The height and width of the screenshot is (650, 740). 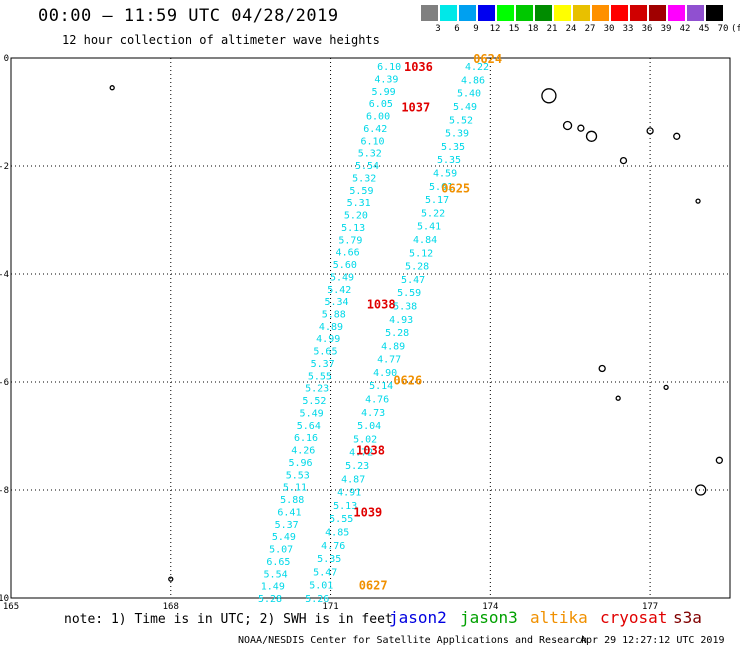 I want to click on swh-value-track-a: 6.41, so click(x=289, y=512).